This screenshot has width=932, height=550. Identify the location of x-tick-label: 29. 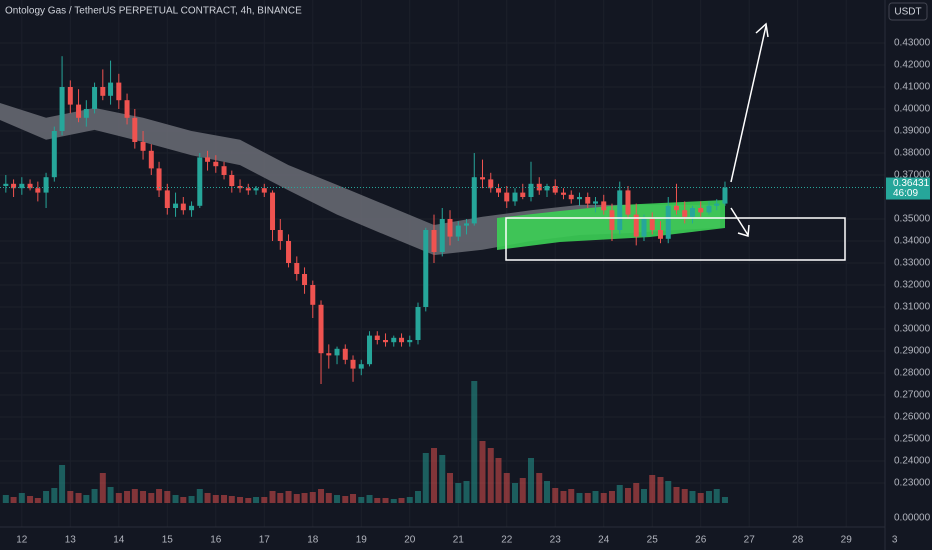
(847, 540).